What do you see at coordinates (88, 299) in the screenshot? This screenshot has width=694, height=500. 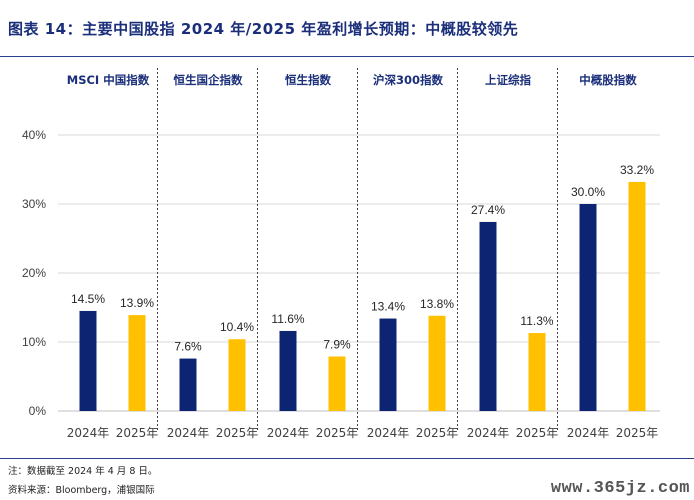 I see `value-label: 14.5%` at bounding box center [88, 299].